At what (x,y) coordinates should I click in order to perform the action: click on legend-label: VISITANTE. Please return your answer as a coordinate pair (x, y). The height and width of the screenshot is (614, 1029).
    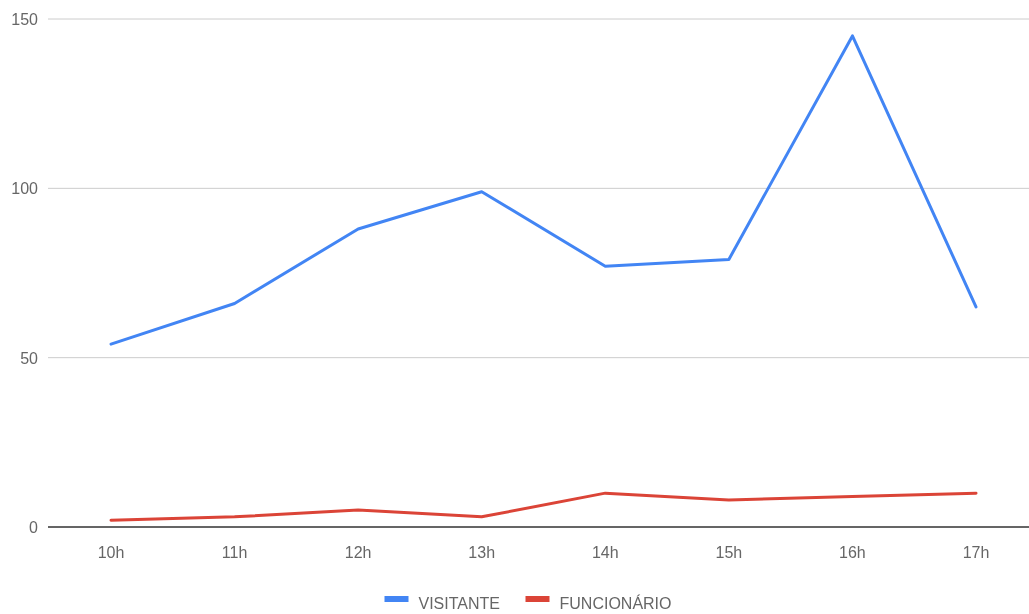
    Looking at the image, I should click on (459, 603).